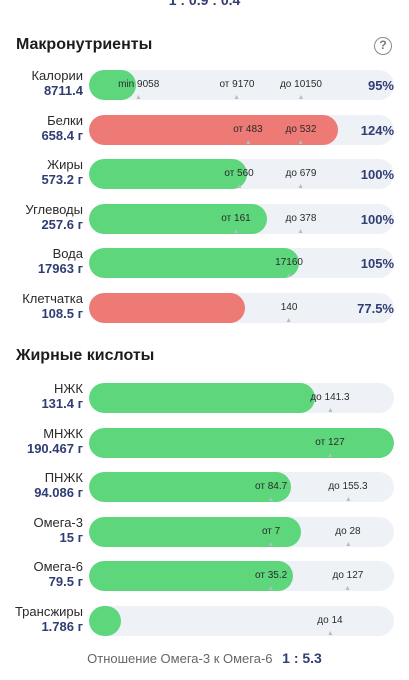 This screenshot has width=409, height=680. I want to click on nutrient-amount: 94.086 г, so click(58, 492).